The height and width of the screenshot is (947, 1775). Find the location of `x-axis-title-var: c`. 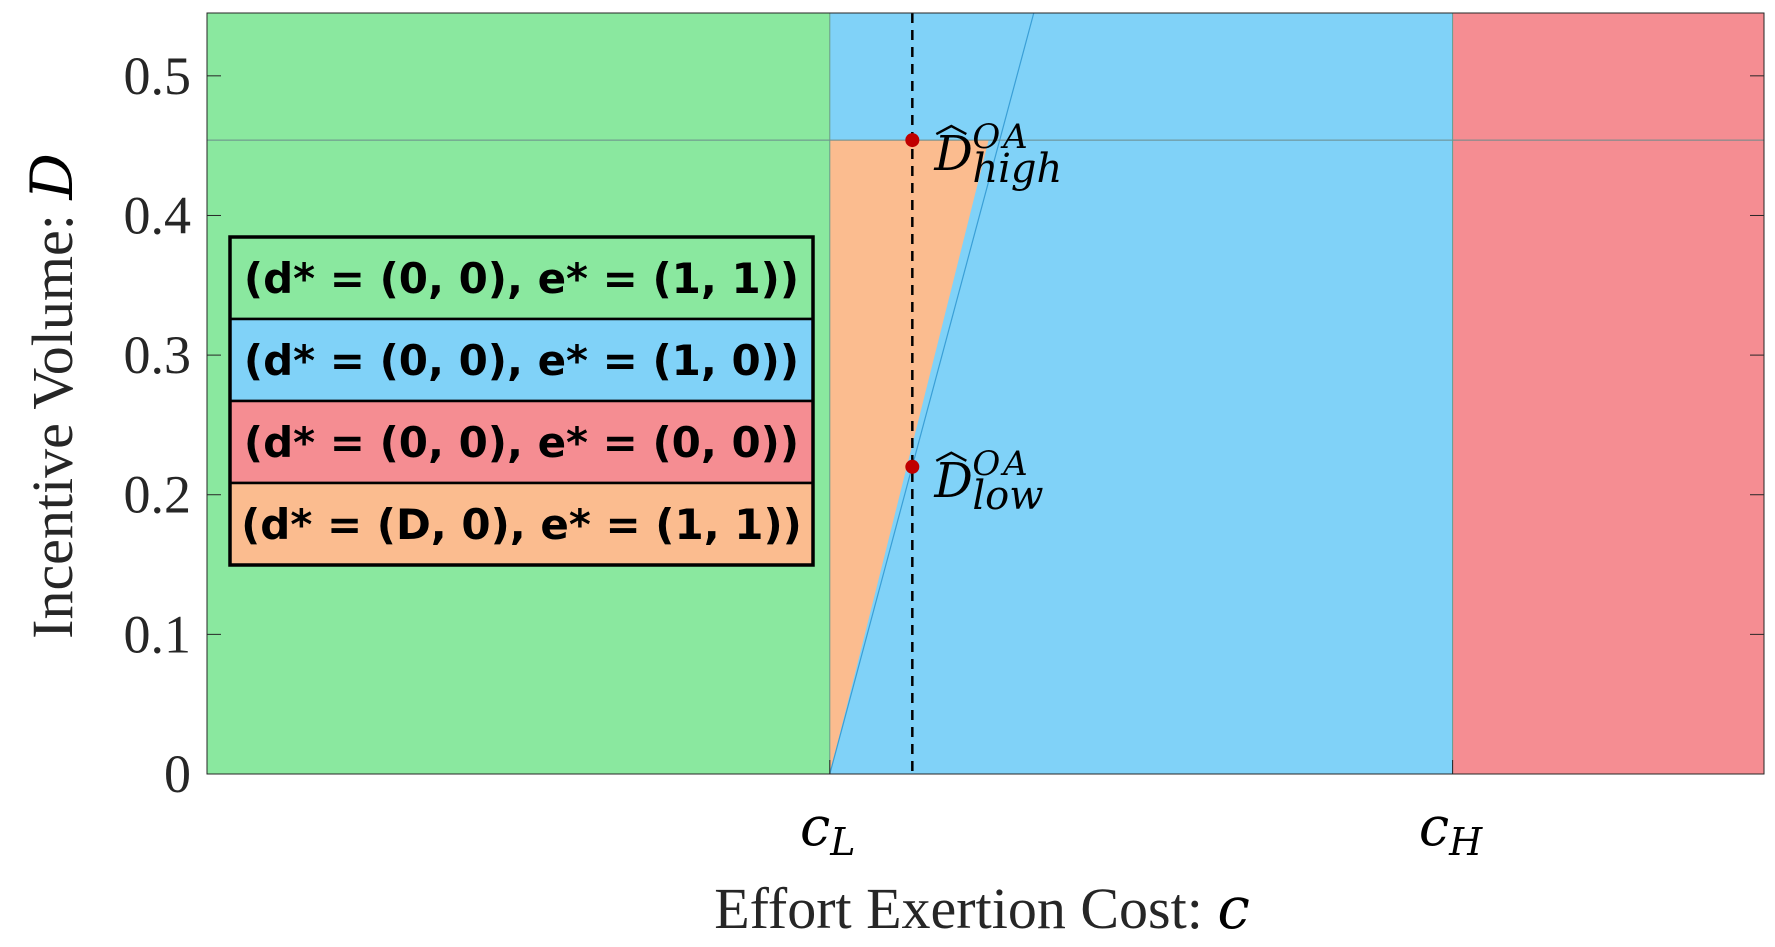

x-axis-title-var: c is located at coordinates (1233, 908).